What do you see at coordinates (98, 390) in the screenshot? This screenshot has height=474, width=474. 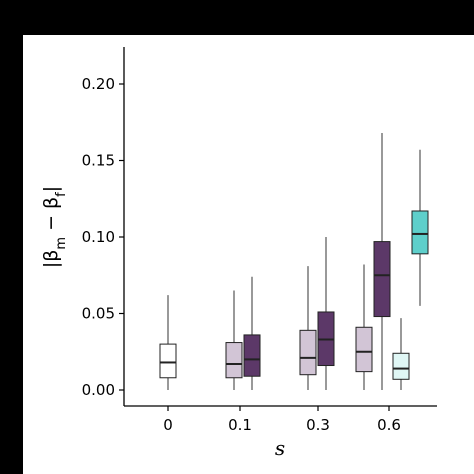 I see `y-tick-label: 0.00` at bounding box center [98, 390].